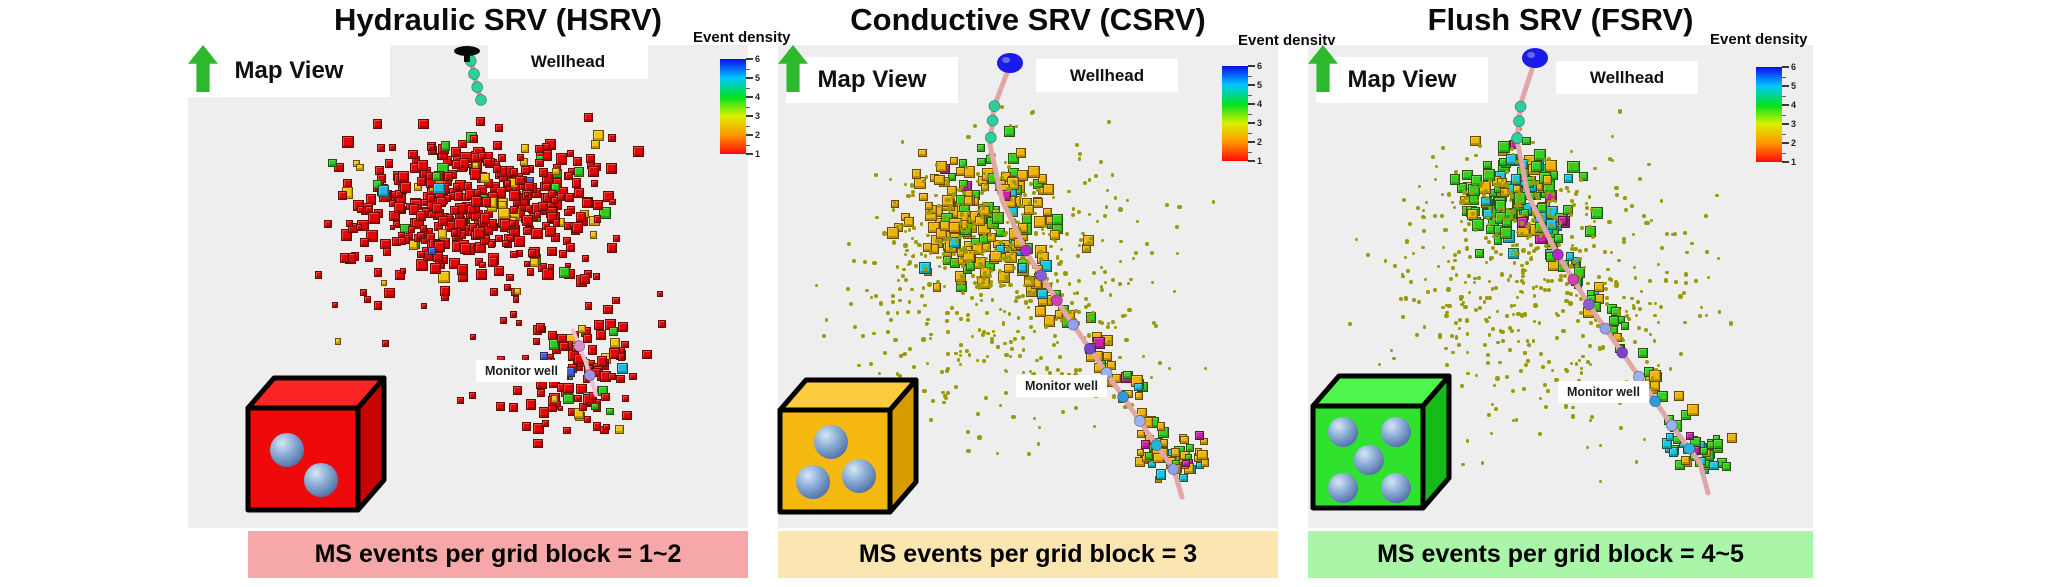  I want to click on panel-title: Hydraulic SRV (HSRV), so click(498, 19).